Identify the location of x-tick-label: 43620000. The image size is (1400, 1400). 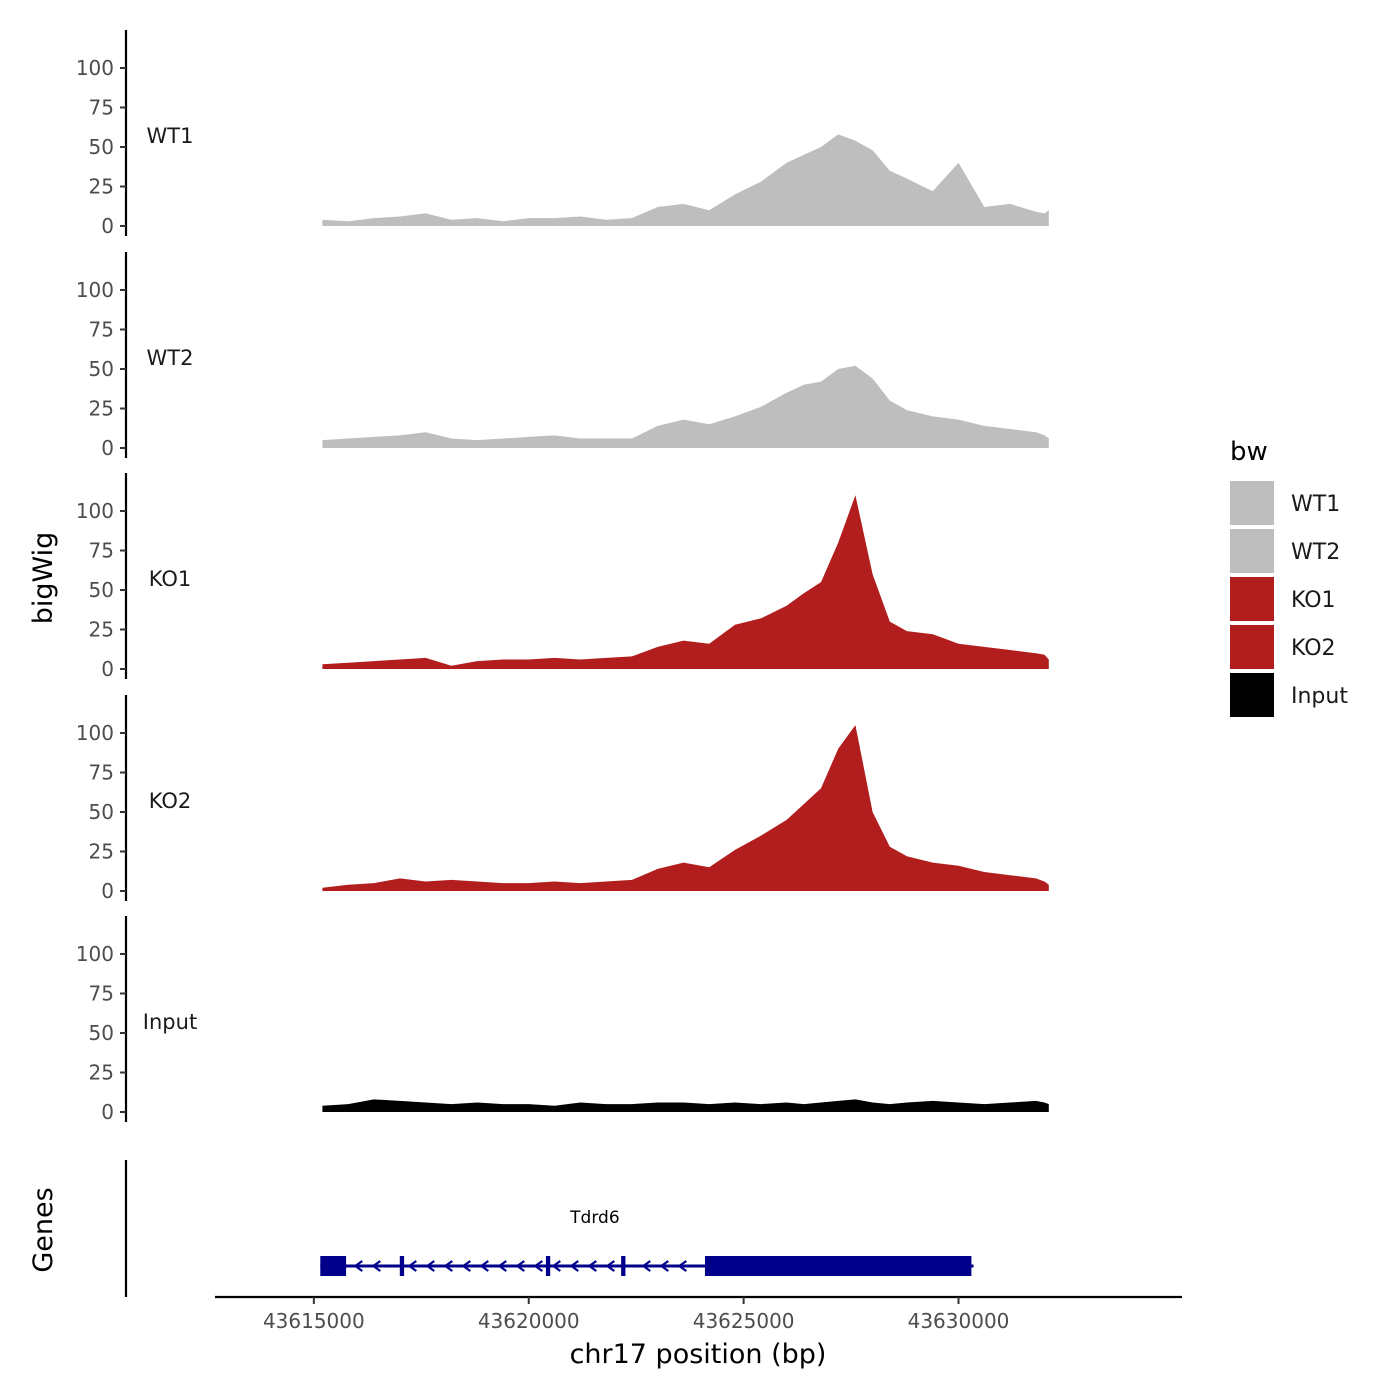
(529, 1321).